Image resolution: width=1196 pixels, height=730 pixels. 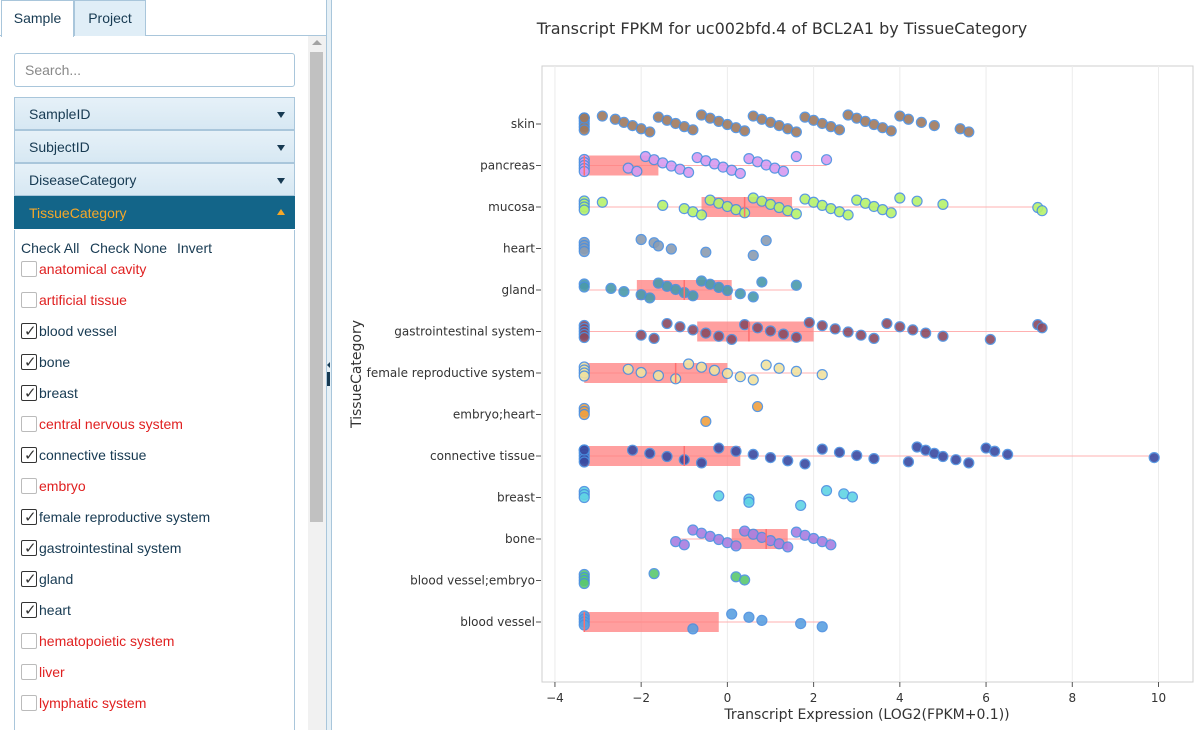 What do you see at coordinates (129, 248) in the screenshot?
I see `check-none-link: Check None` at bounding box center [129, 248].